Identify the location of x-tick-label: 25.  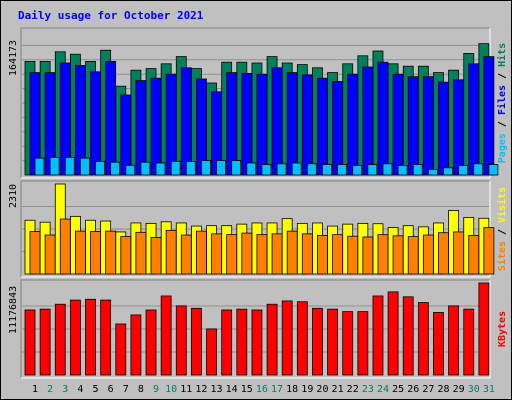
(398, 389).